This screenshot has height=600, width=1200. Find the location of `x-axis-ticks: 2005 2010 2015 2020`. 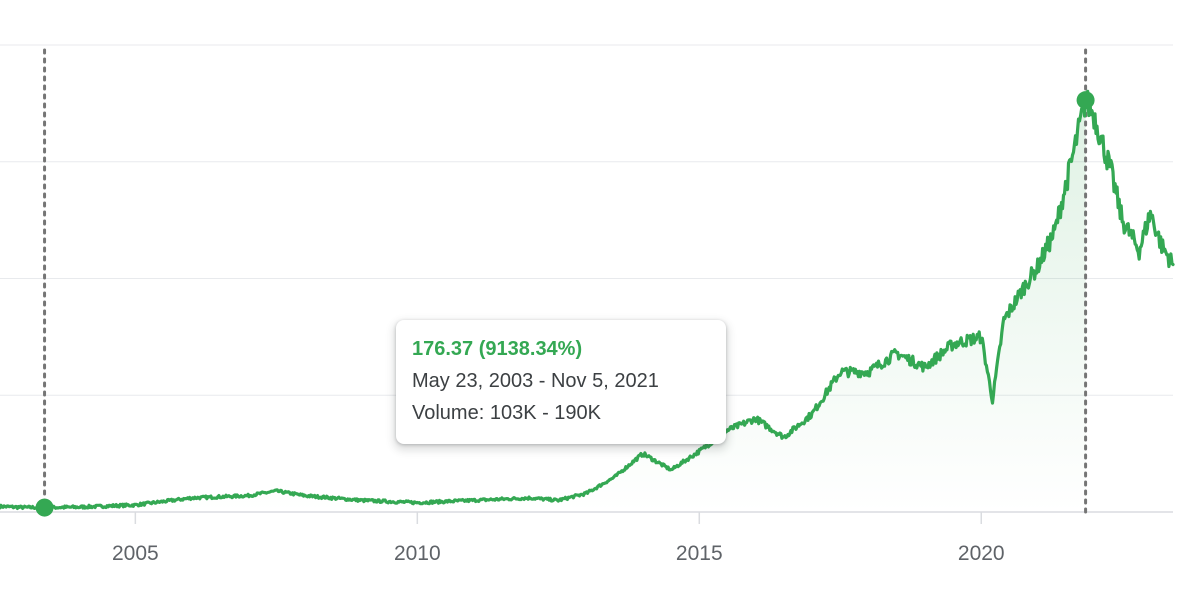

x-axis-ticks: 2005 2010 2015 2020 is located at coordinates (558, 538).